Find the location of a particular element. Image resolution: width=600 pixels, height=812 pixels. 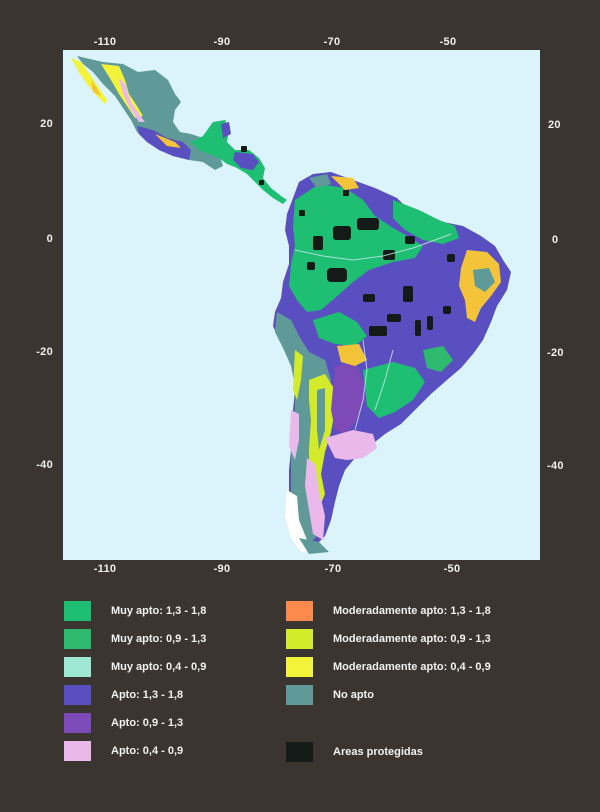

legend-label: Apto: 1,3 - 1,8 is located at coordinates (147, 695).